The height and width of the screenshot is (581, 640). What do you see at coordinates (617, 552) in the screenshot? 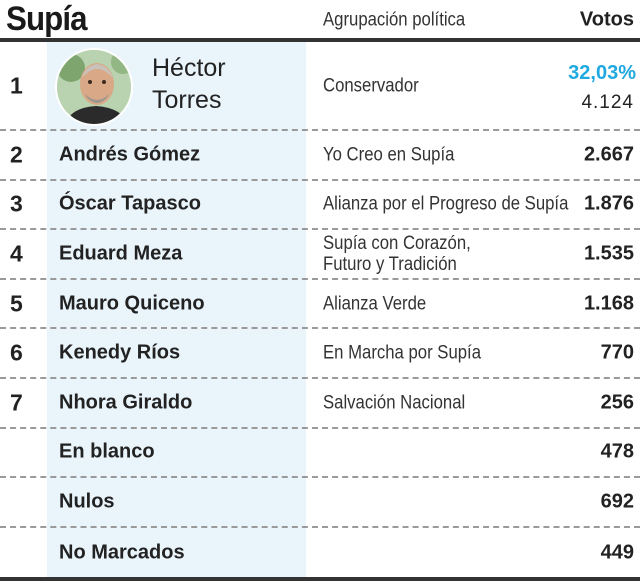
I see `vote-count: 449` at bounding box center [617, 552].